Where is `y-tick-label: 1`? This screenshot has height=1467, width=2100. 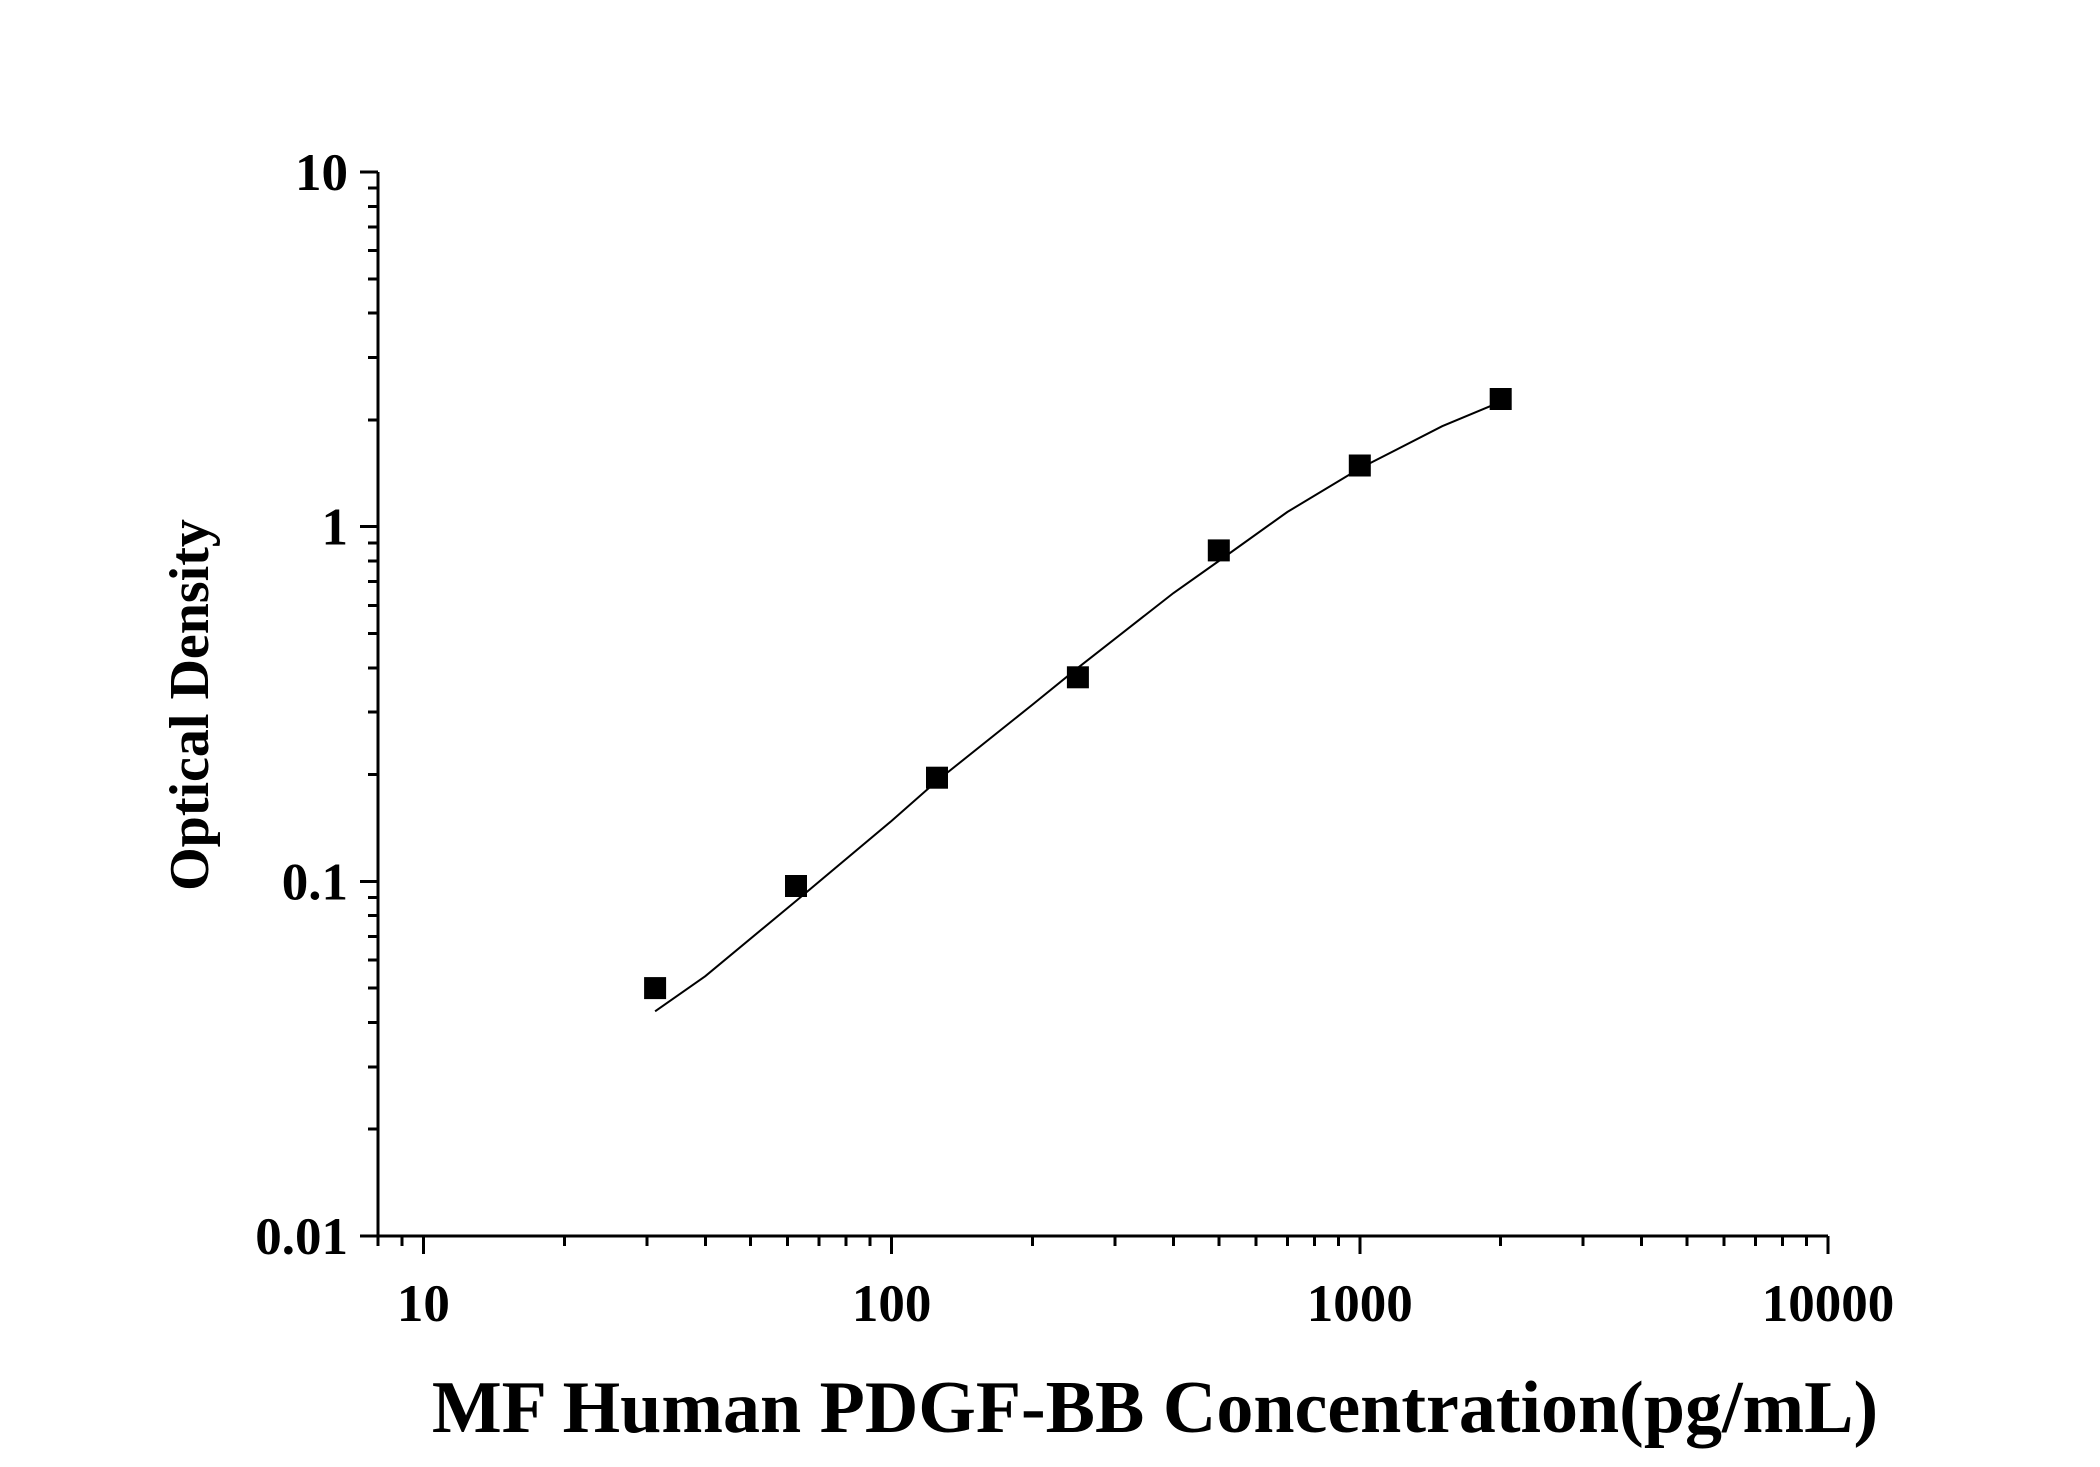
y-tick-label: 1 is located at coordinates (335, 528).